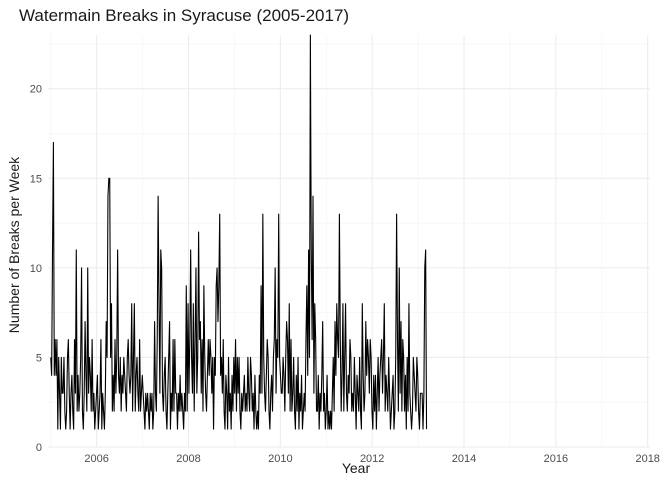 Image resolution: width=672 pixels, height=480 pixels. What do you see at coordinates (39, 358) in the screenshot?
I see `y-tick-label: 5` at bounding box center [39, 358].